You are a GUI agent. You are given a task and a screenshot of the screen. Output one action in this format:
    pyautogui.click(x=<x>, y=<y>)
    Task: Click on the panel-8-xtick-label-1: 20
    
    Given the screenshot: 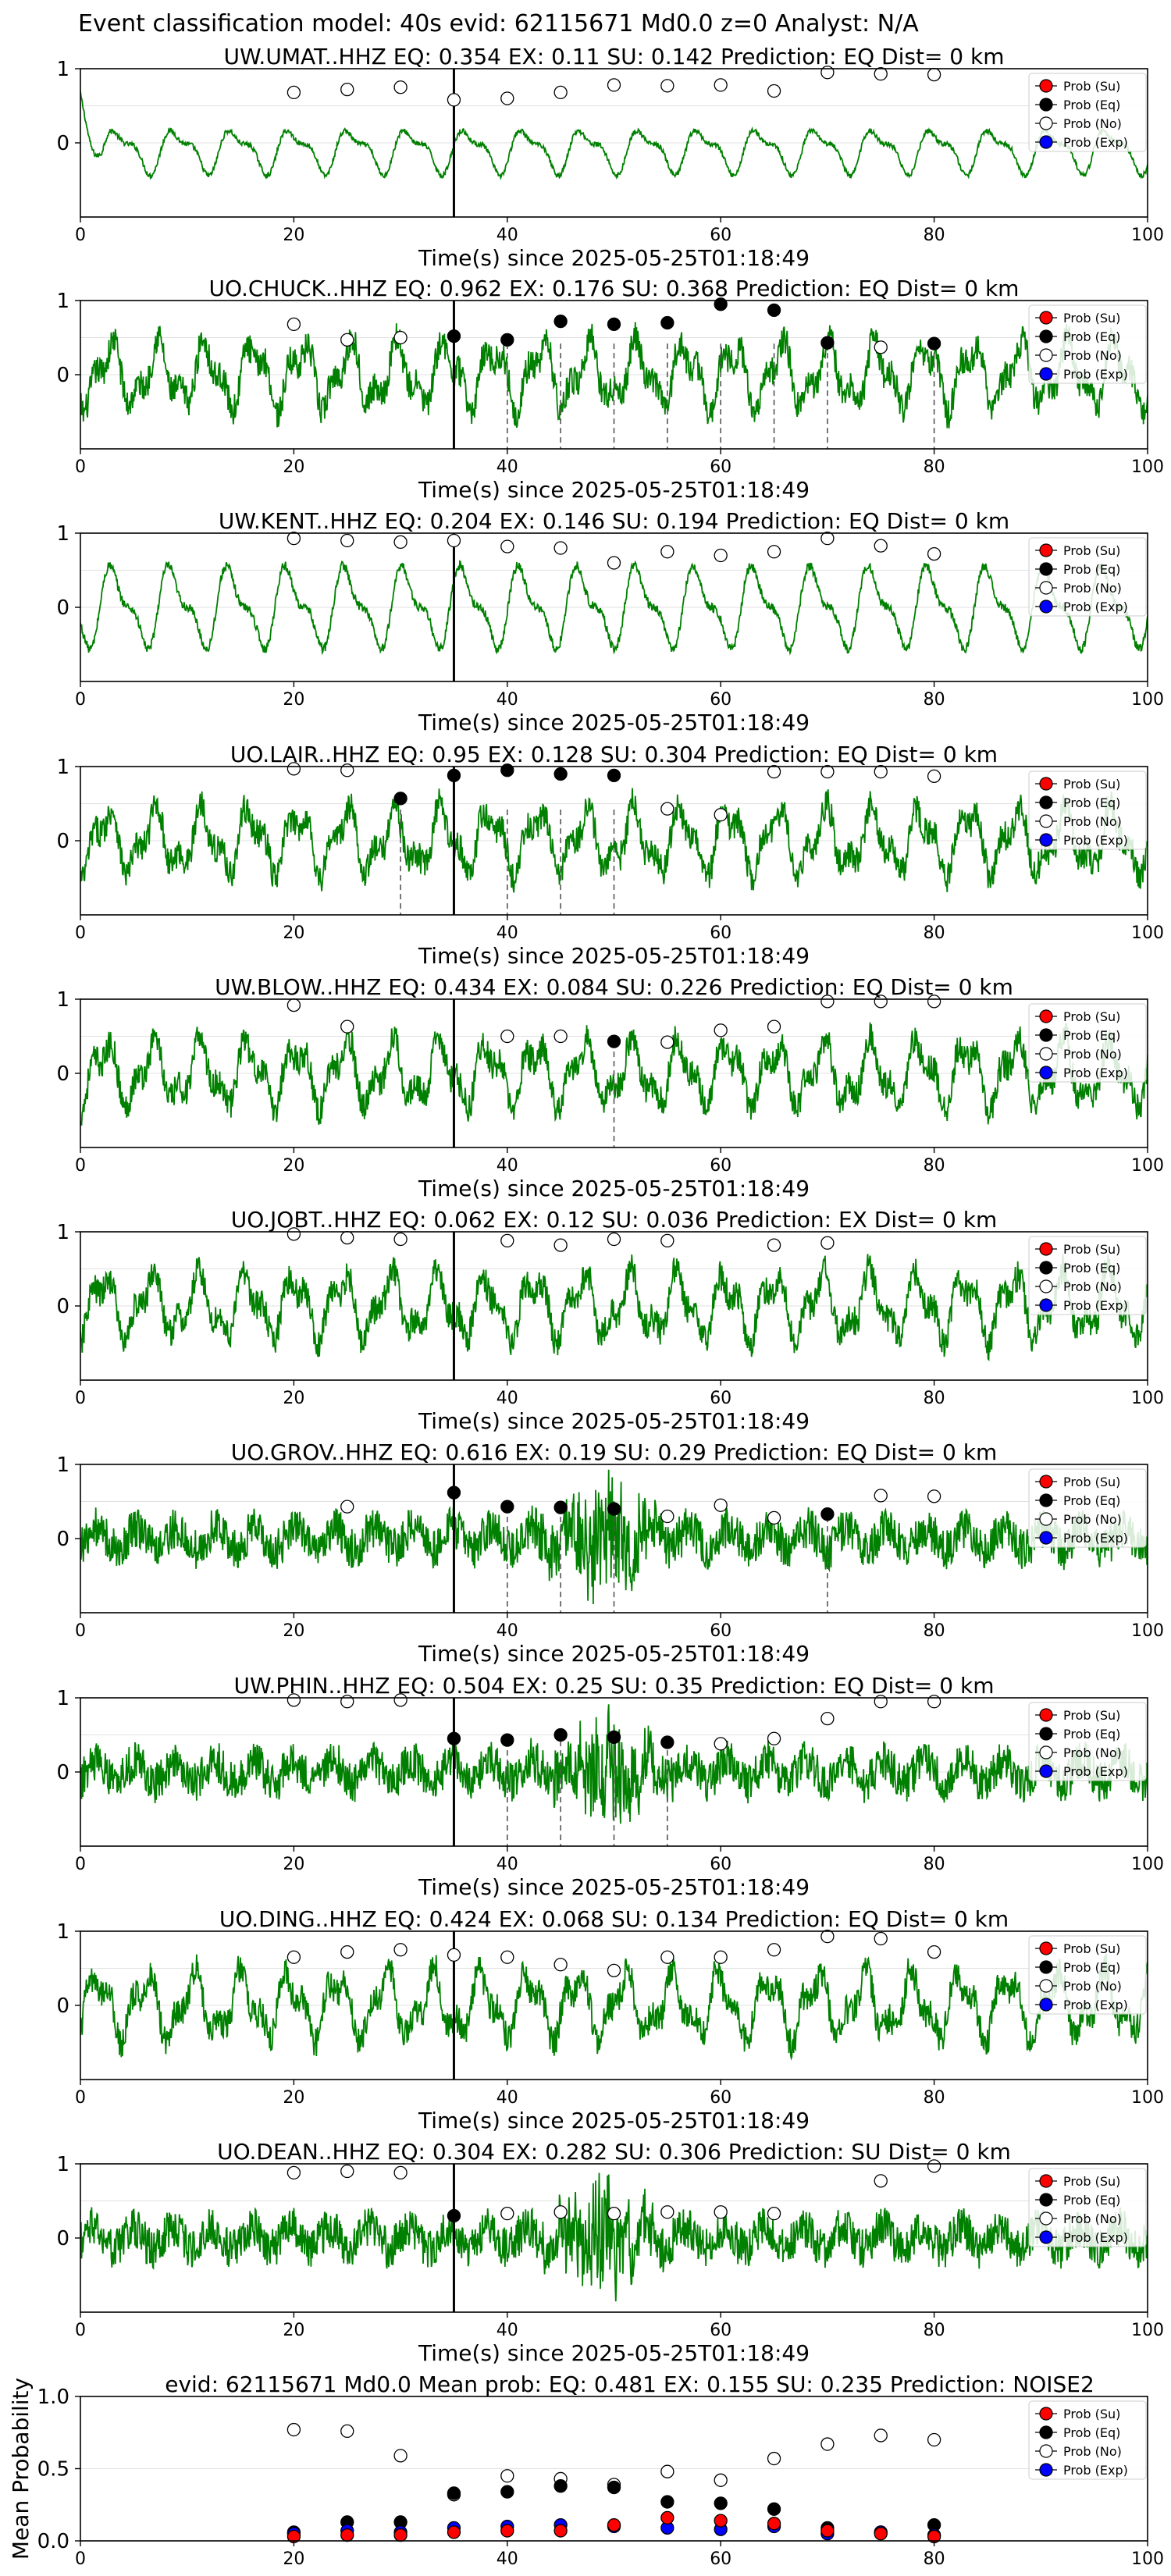 What is the action you would take?
    pyautogui.click(x=293, y=1864)
    